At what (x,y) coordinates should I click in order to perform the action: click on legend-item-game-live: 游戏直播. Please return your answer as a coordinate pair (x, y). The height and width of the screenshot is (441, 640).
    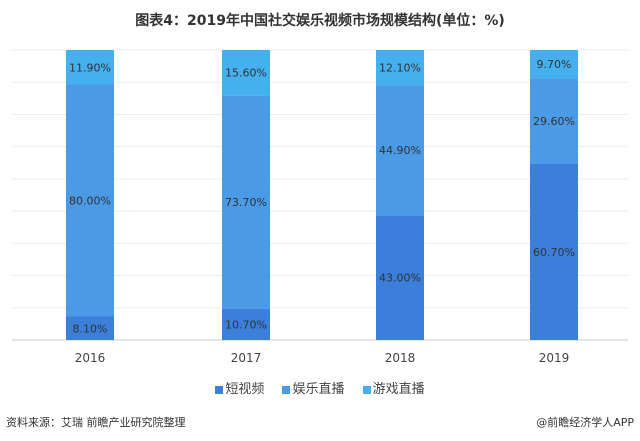
    Looking at the image, I should click on (393, 387).